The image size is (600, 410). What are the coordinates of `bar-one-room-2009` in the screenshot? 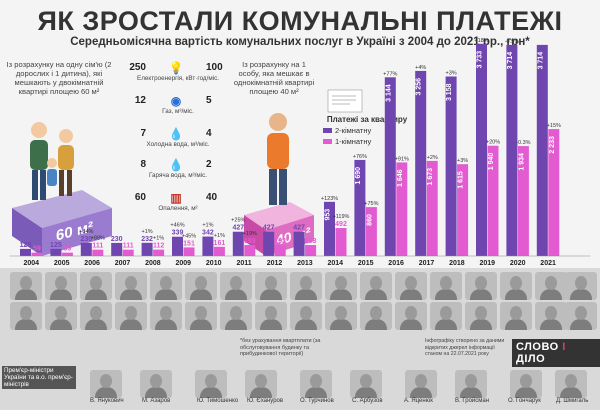 It's located at (189, 251).